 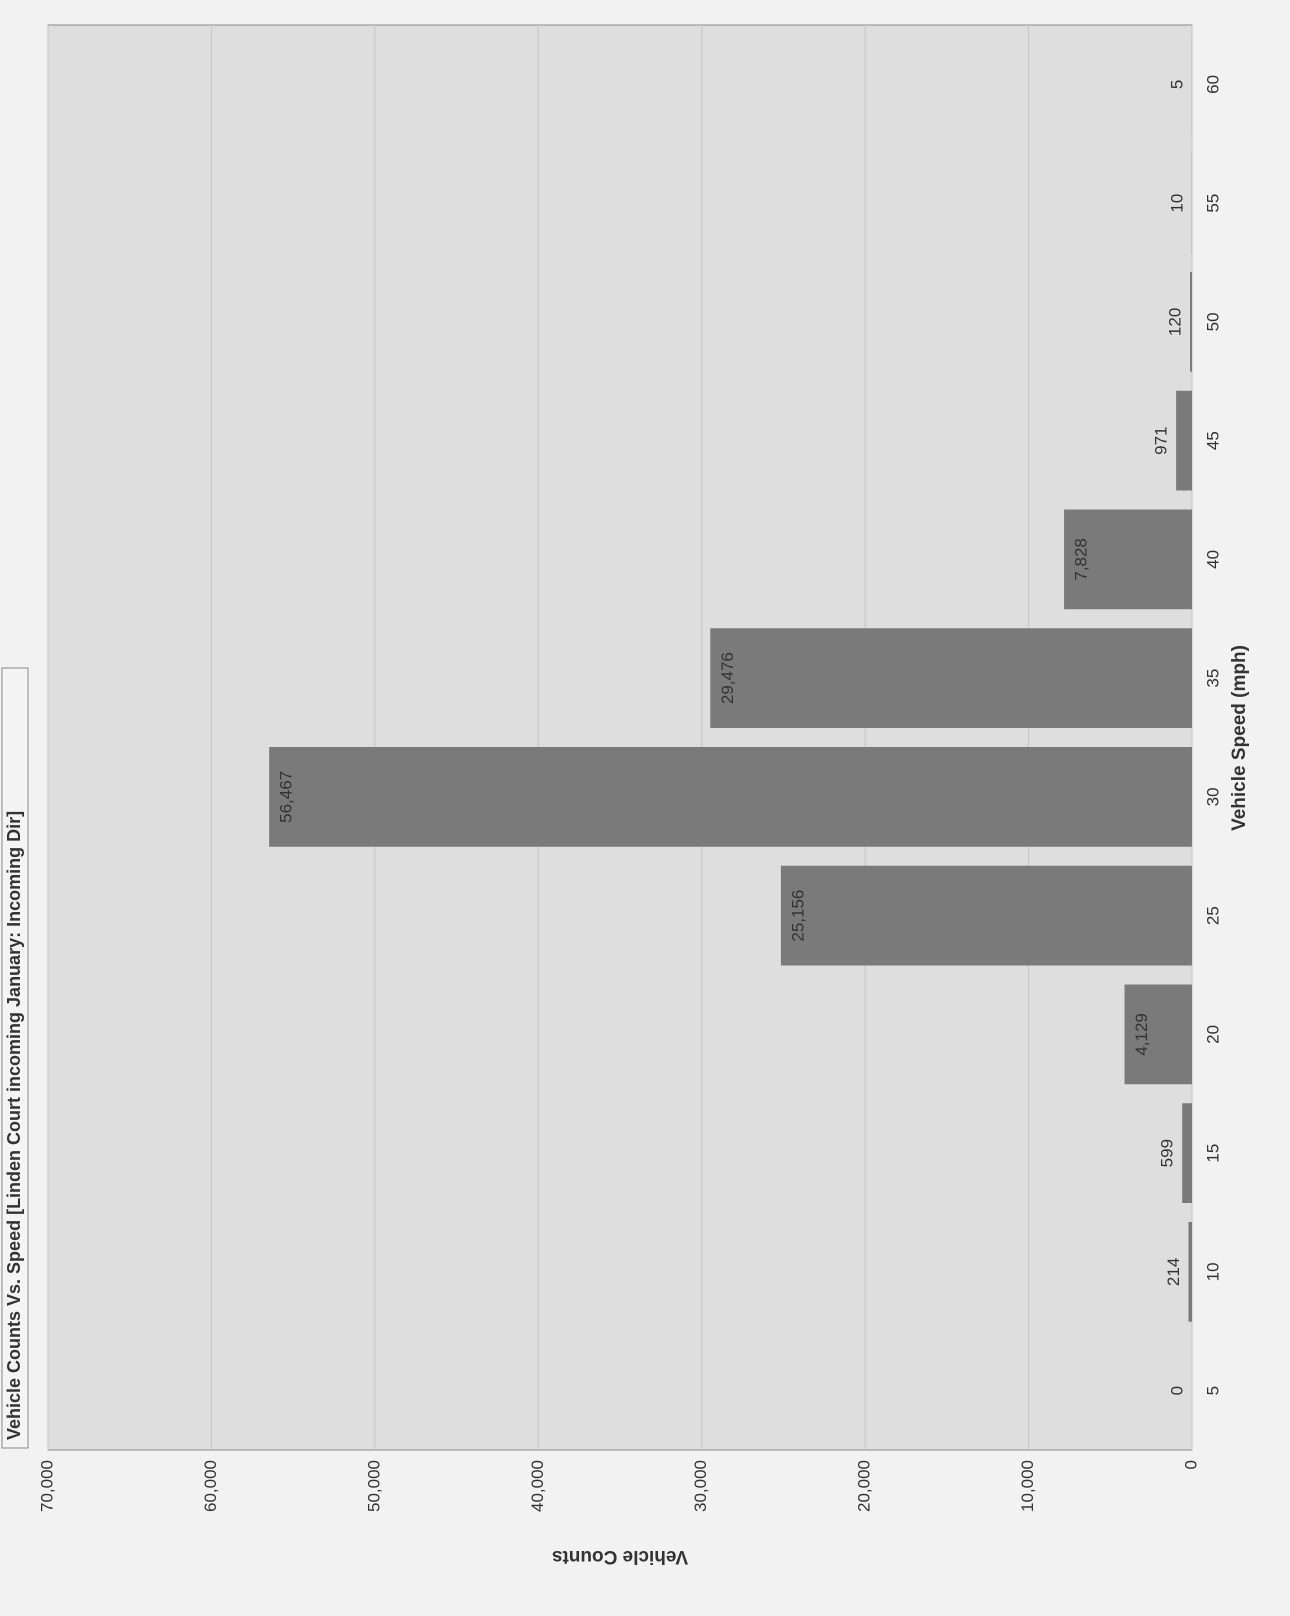 I want to click on x-tick-label: 20, so click(x=1212, y=1034).